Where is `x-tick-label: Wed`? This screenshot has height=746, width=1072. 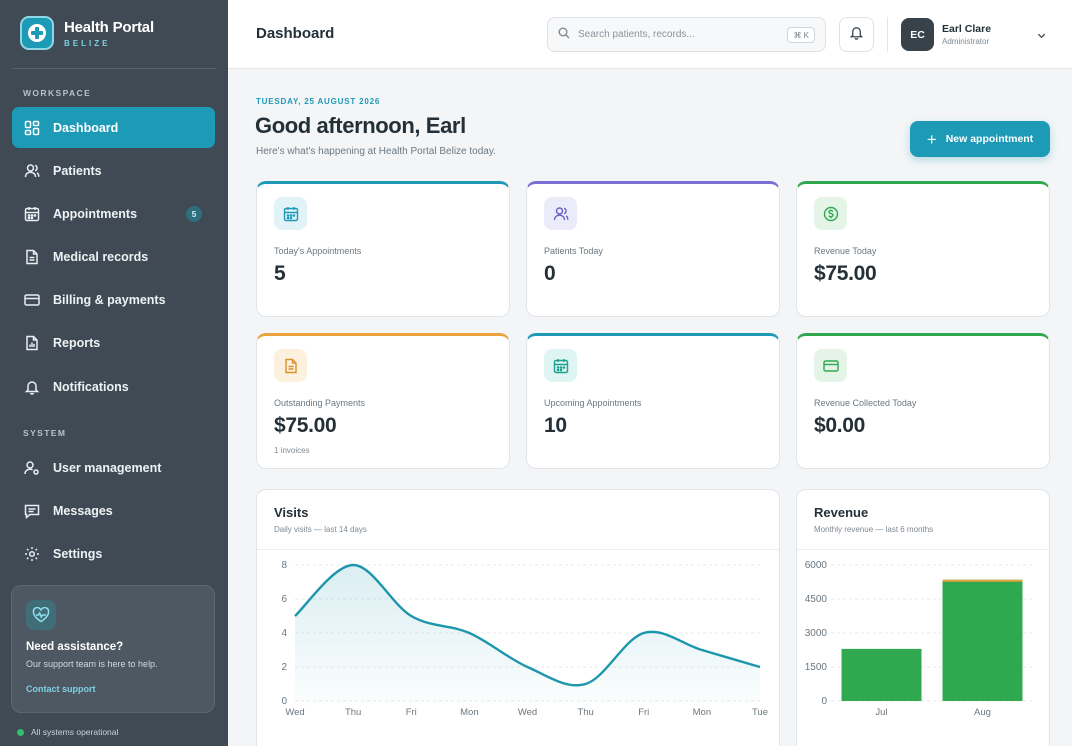
x-tick-label: Wed is located at coordinates (527, 712).